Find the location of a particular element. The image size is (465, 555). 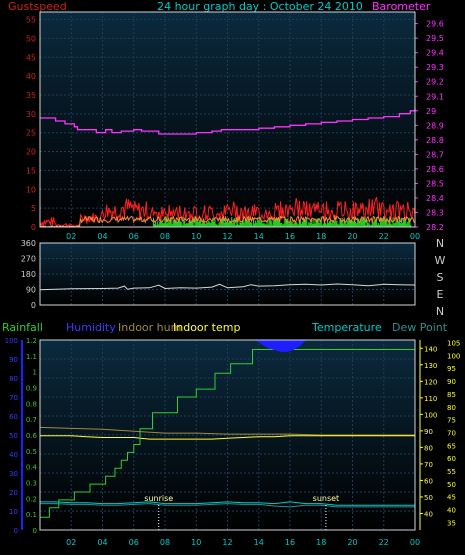

rain-tick-label: 0.7 is located at coordinates (31, 420).